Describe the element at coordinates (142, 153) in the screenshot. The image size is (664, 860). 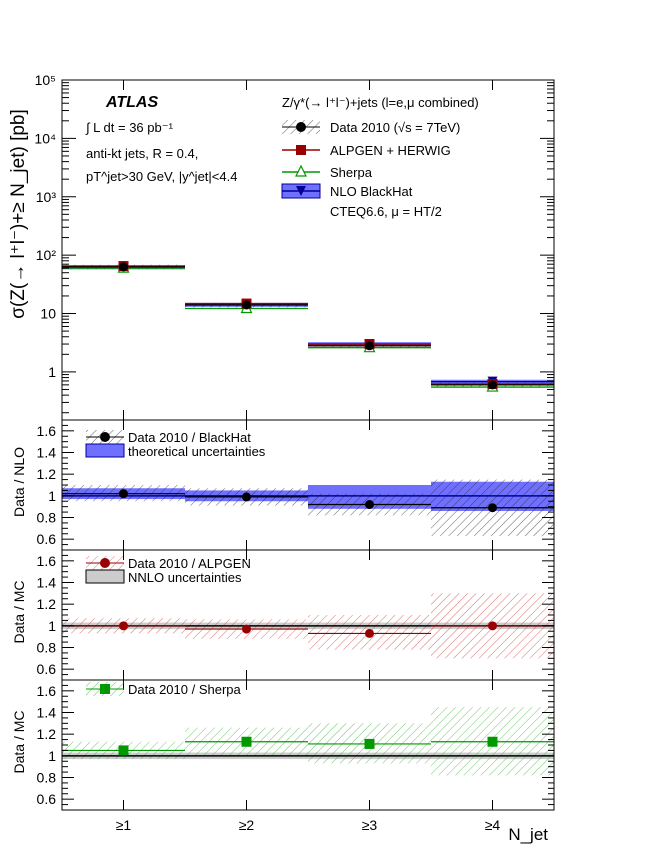
I see `jet-algorithm-label: anti-kt jets, R = 0.4,` at that location.